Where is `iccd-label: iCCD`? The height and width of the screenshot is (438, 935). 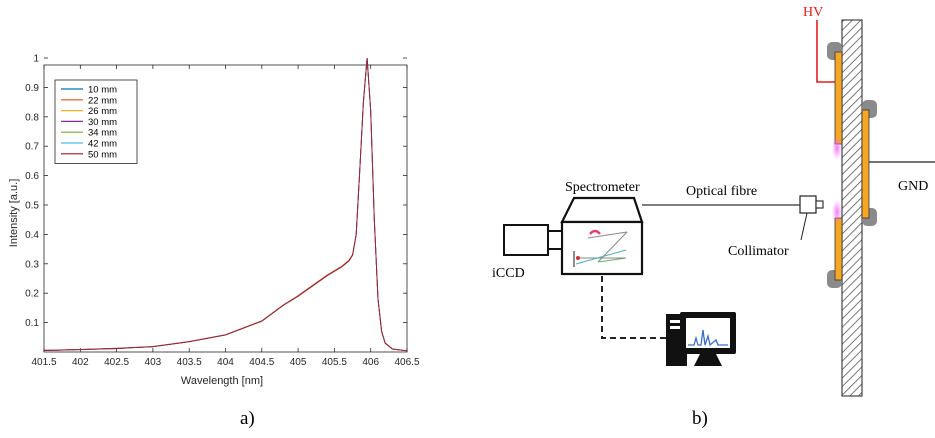
iccd-label: iCCD is located at coordinates (508, 273).